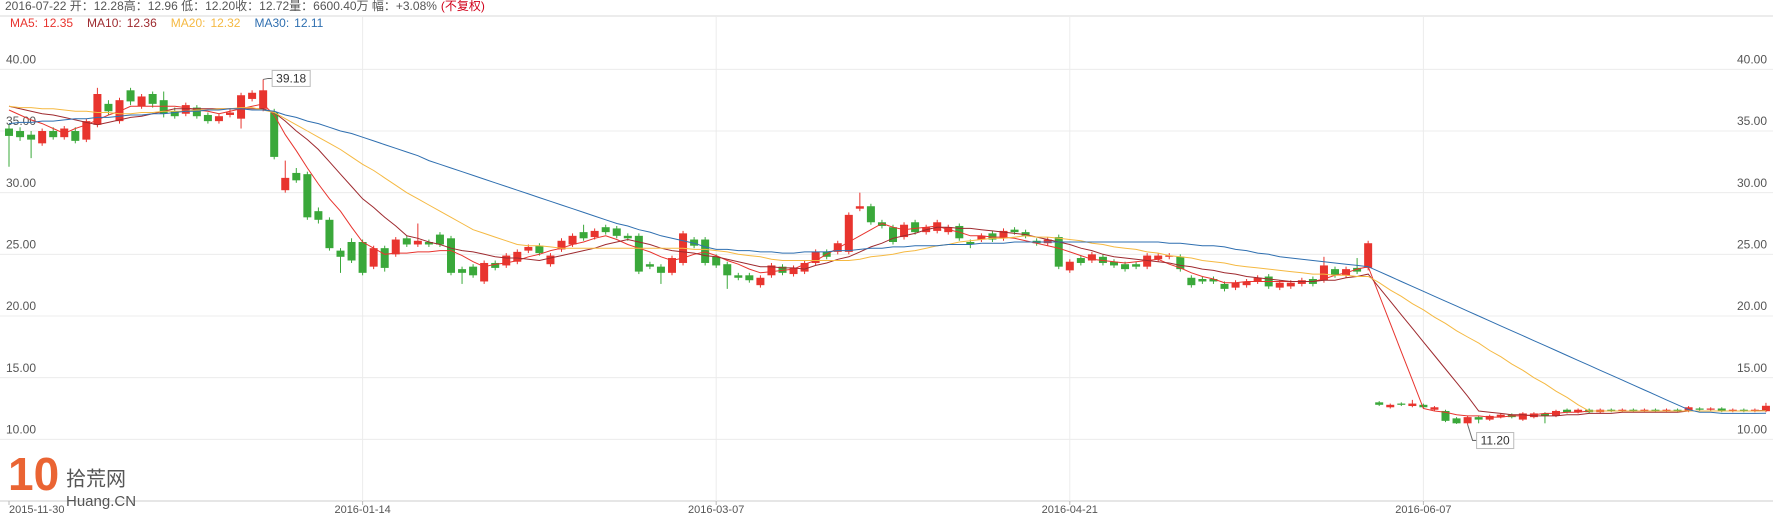 This screenshot has height=519, width=1773. I want to click on extreme-text: 11.20, so click(1495, 441).